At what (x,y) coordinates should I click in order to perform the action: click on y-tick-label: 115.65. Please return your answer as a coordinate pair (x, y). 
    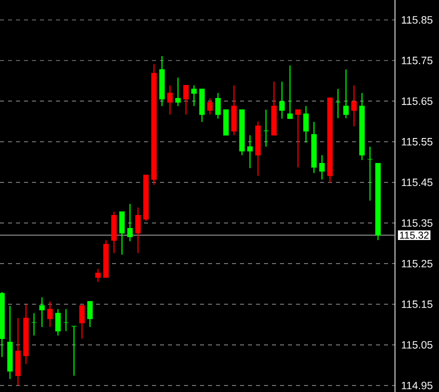
    Looking at the image, I should click on (417, 101).